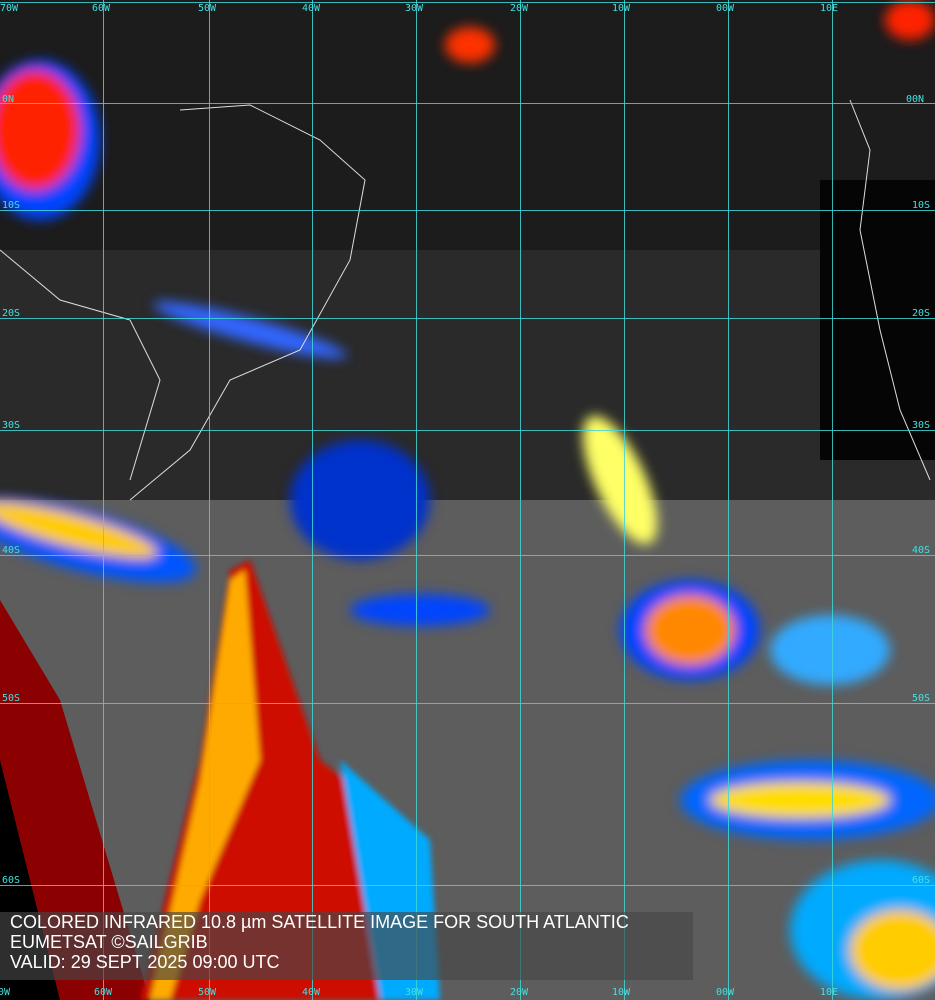 This screenshot has height=1000, width=935. Describe the element at coordinates (101, 8) in the screenshot. I see `lon-label-top: 60W` at that location.